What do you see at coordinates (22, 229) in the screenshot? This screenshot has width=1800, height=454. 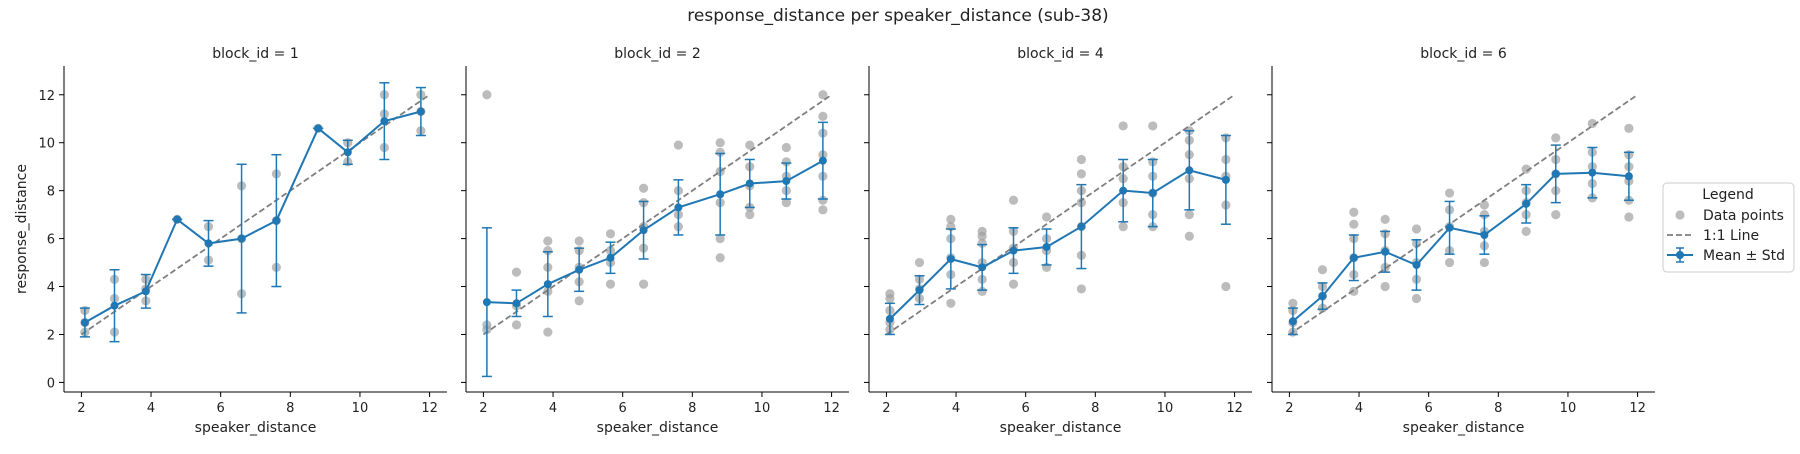 I see `y-axis-label: response_distance` at bounding box center [22, 229].